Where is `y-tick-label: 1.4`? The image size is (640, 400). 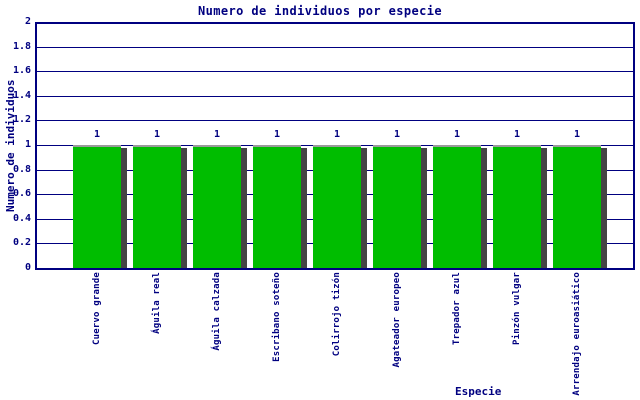
y-tick-label: 1.4 is located at coordinates (21, 95).